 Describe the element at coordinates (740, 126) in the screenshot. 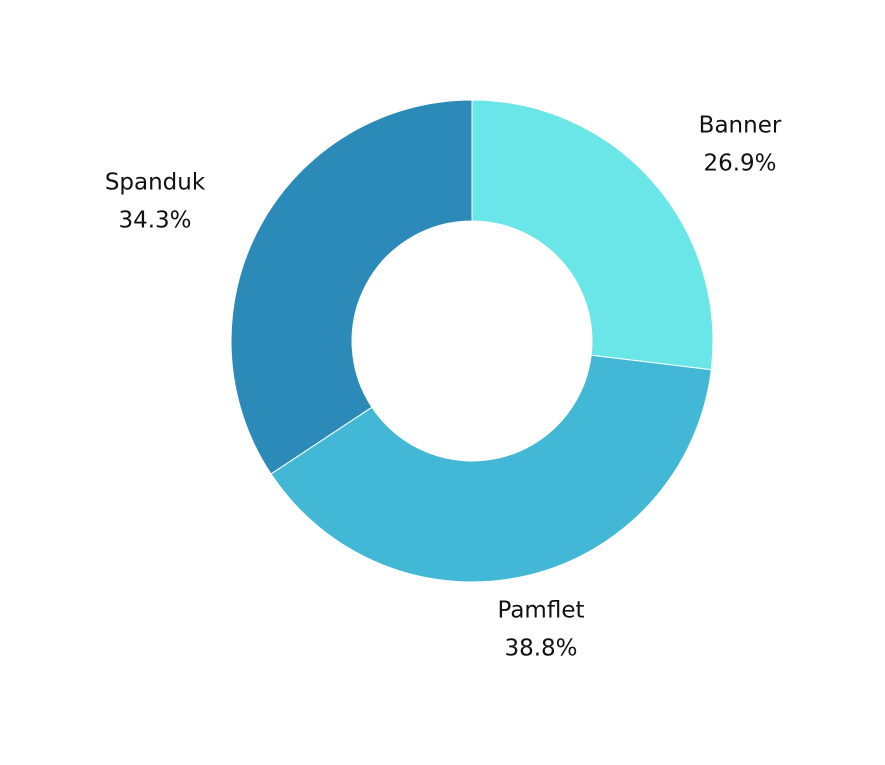

I see `slice-label-banner: Banner` at that location.